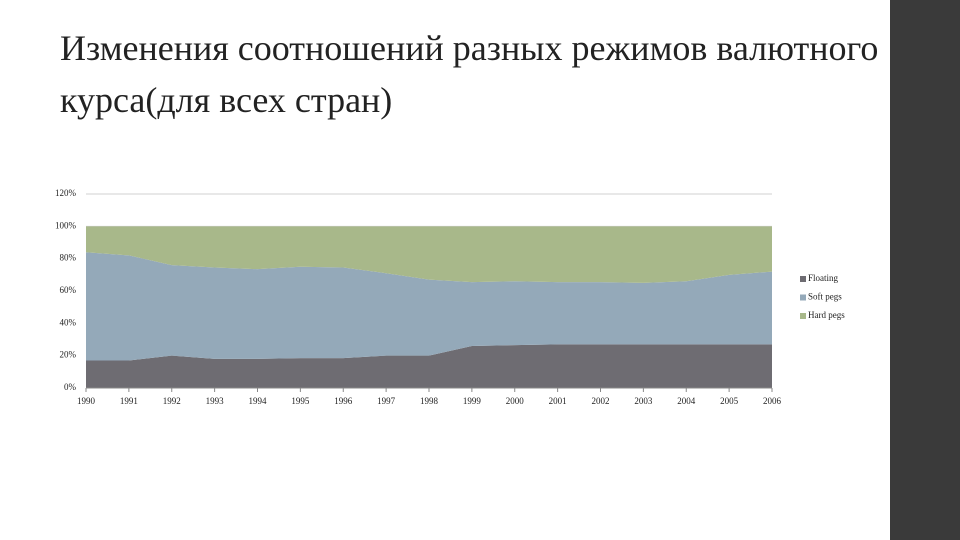 The image size is (960, 540). I want to click on x-tick-label: 1991, so click(129, 401).